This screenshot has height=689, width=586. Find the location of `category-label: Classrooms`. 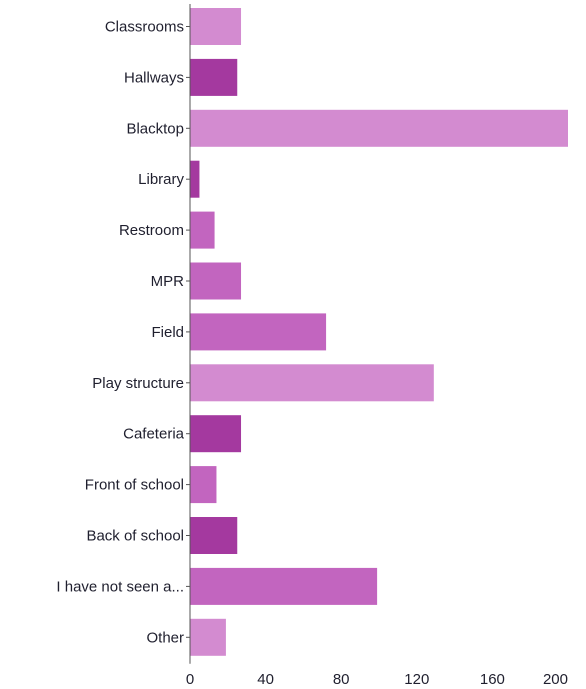

category-label: Classrooms is located at coordinates (144, 27).